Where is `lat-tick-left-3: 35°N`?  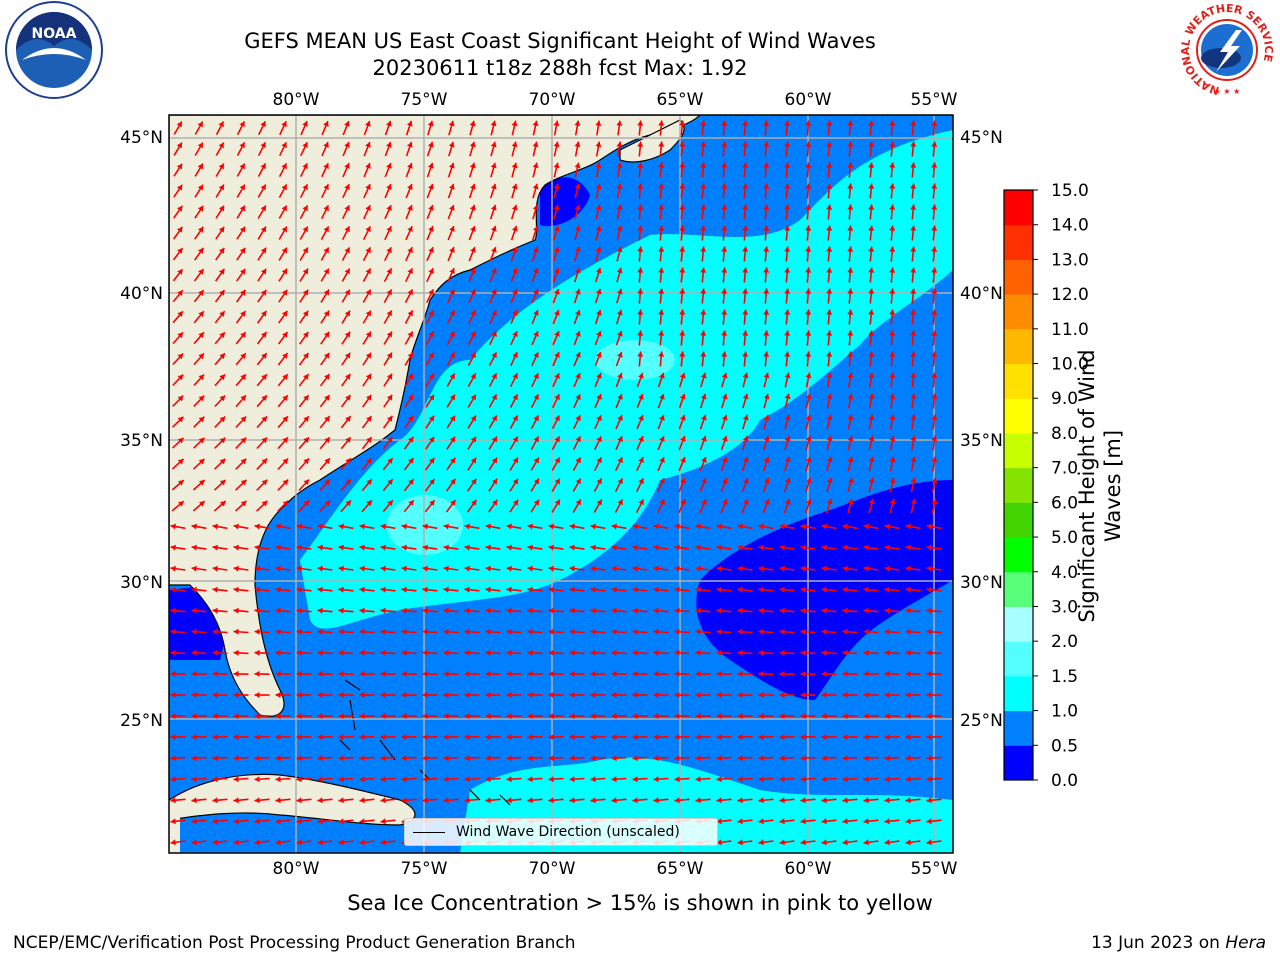 lat-tick-left-3: 35°N is located at coordinates (141, 441).